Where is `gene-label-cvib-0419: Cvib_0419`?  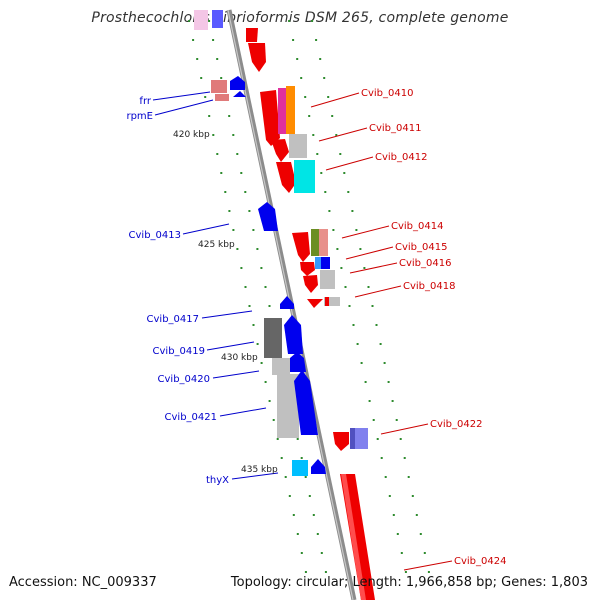
gene-label-cvib-0419: Cvib_0419 is located at coordinates (179, 351).